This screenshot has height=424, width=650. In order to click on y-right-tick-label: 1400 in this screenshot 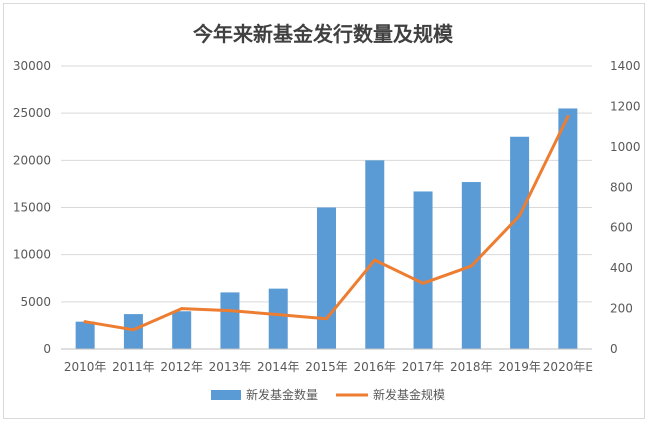, I will do `click(625, 66)`.